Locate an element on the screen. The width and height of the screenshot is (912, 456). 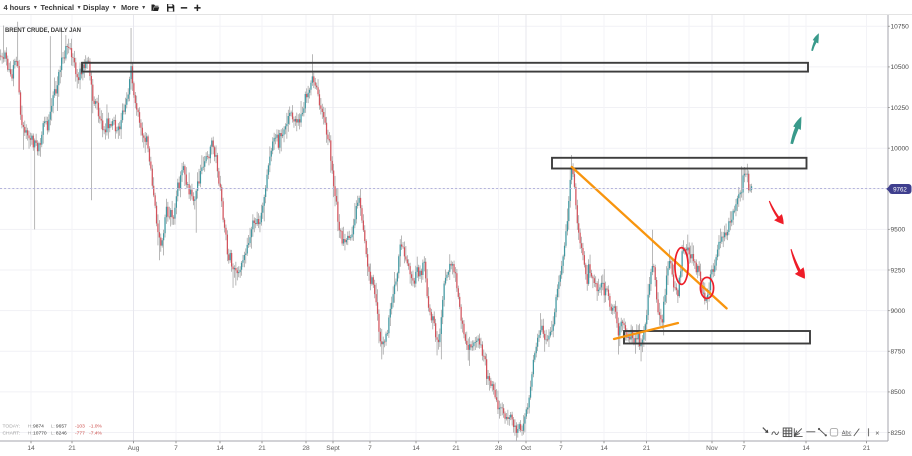
svg-text: TODAY: is located at coordinates (11, 427).